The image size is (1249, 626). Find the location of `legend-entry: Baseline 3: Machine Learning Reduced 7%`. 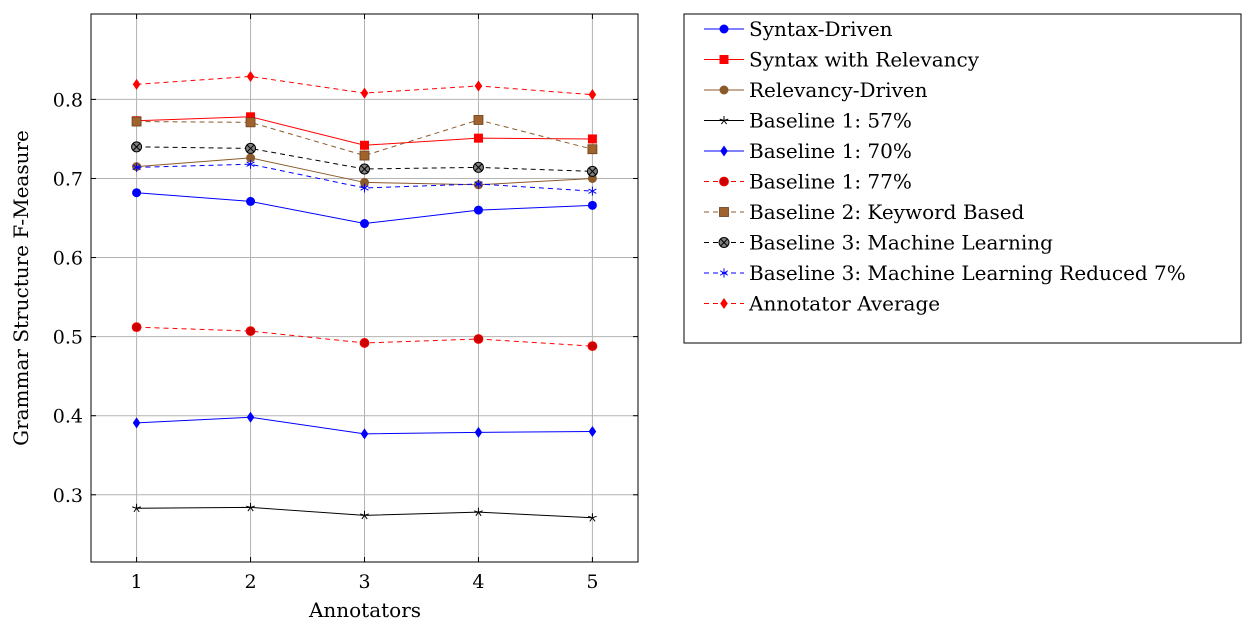

legend-entry: Baseline 3: Machine Learning Reduced 7% is located at coordinates (945, 273).